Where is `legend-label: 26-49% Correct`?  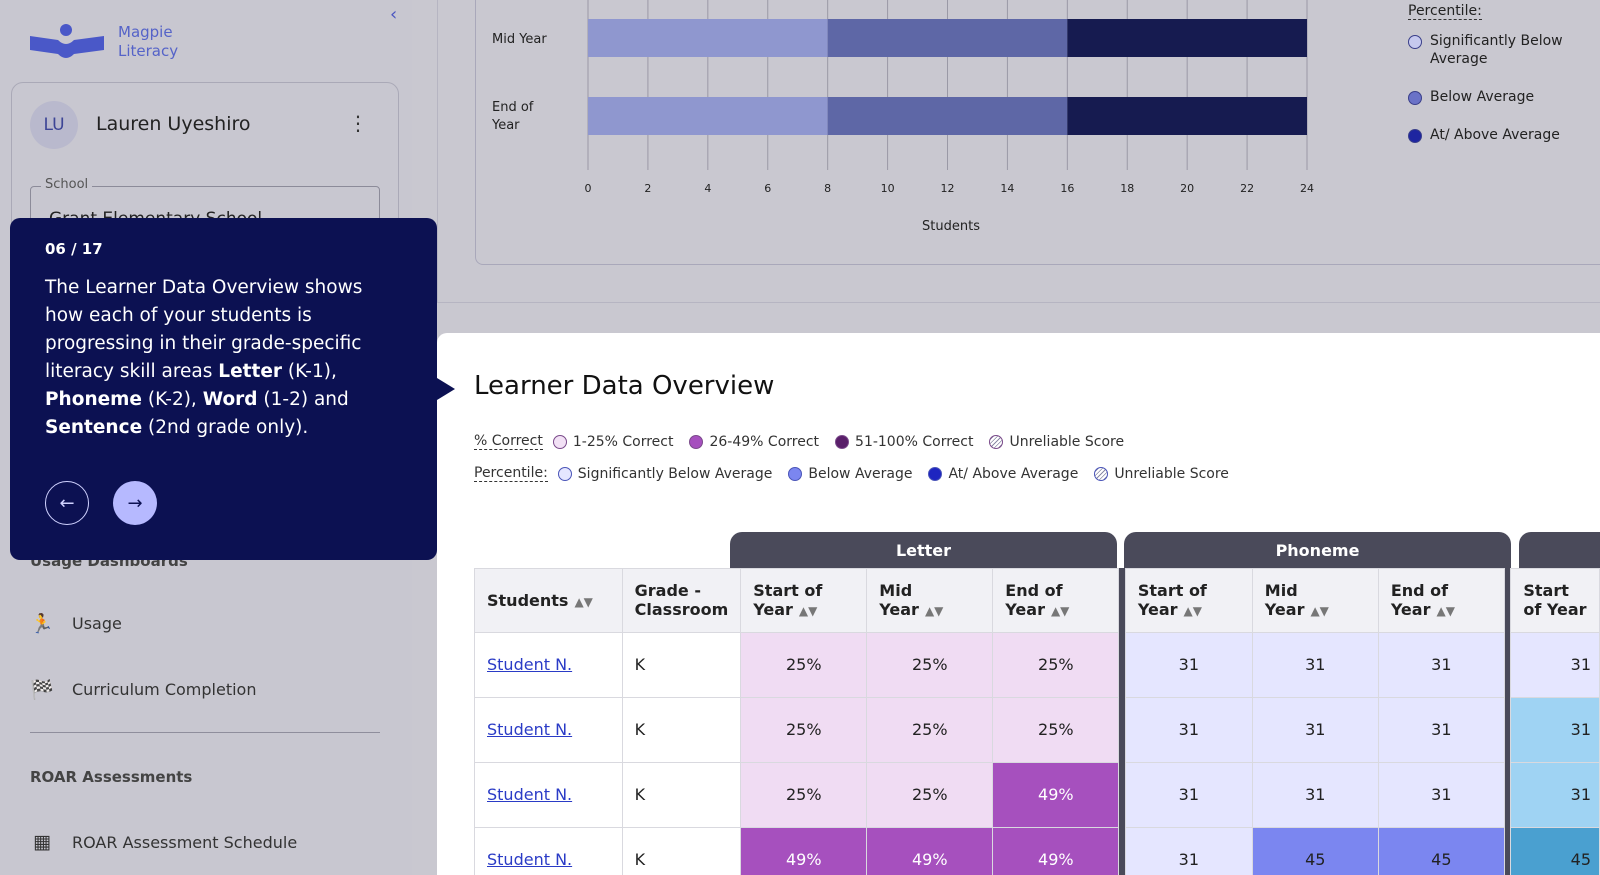 legend-label: 26-49% Correct is located at coordinates (764, 441).